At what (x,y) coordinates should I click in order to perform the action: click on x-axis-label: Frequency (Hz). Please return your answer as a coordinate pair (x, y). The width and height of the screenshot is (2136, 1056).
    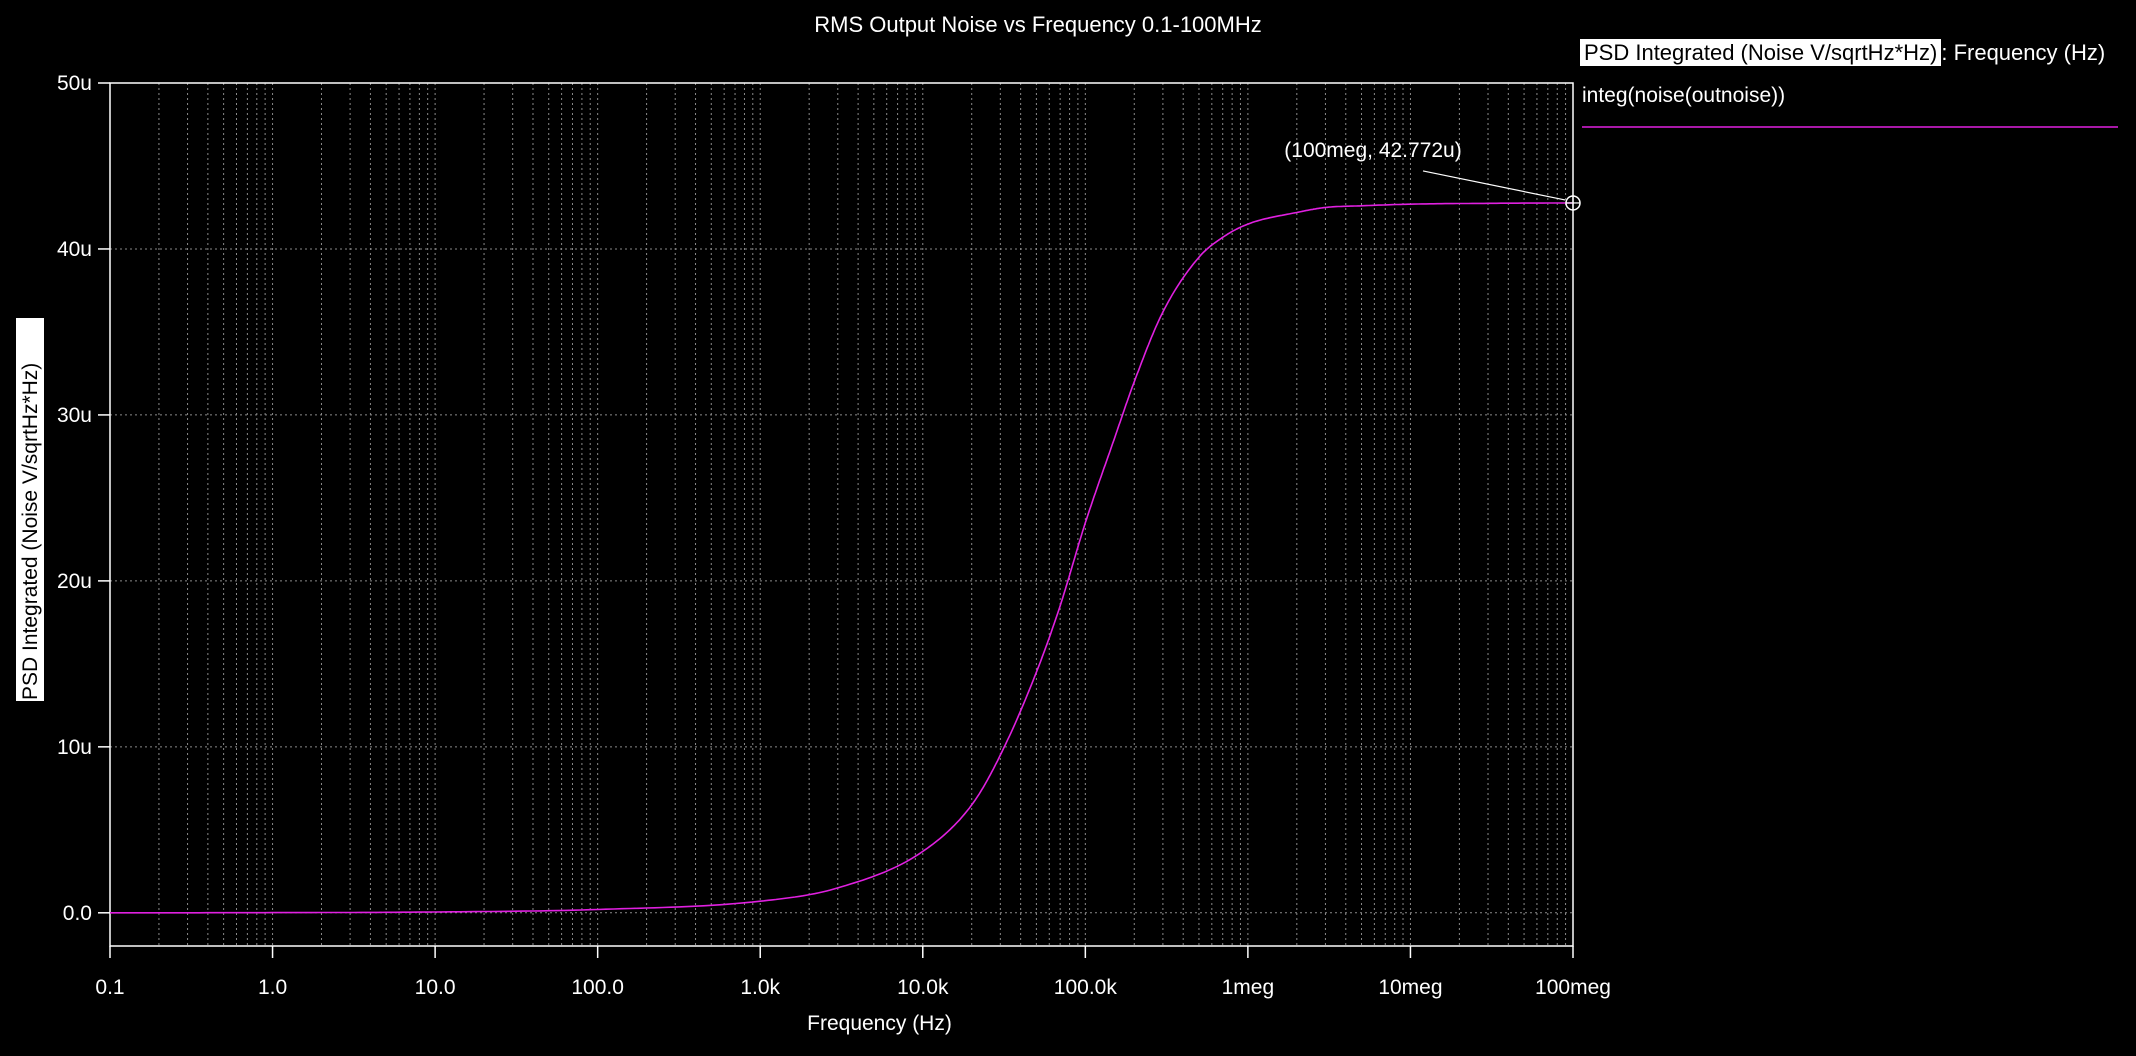
    Looking at the image, I should click on (879, 1023).